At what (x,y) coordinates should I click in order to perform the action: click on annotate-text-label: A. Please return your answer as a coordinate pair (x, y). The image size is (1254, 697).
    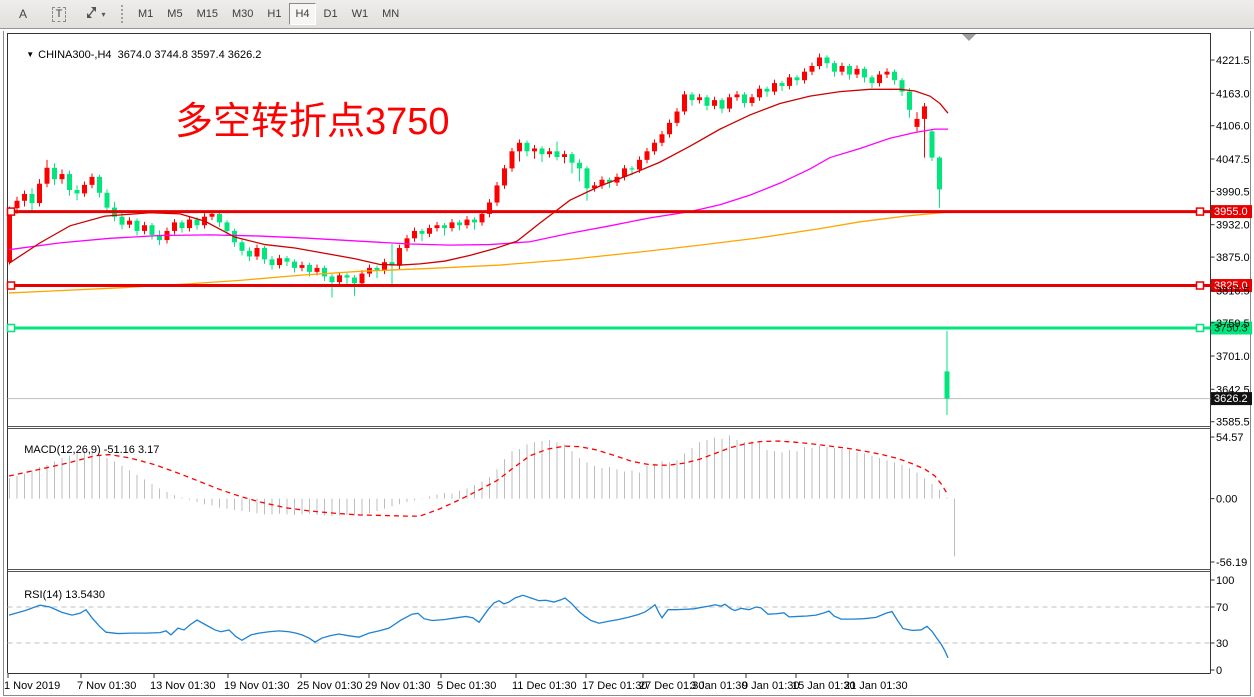
    Looking at the image, I should click on (22, 14).